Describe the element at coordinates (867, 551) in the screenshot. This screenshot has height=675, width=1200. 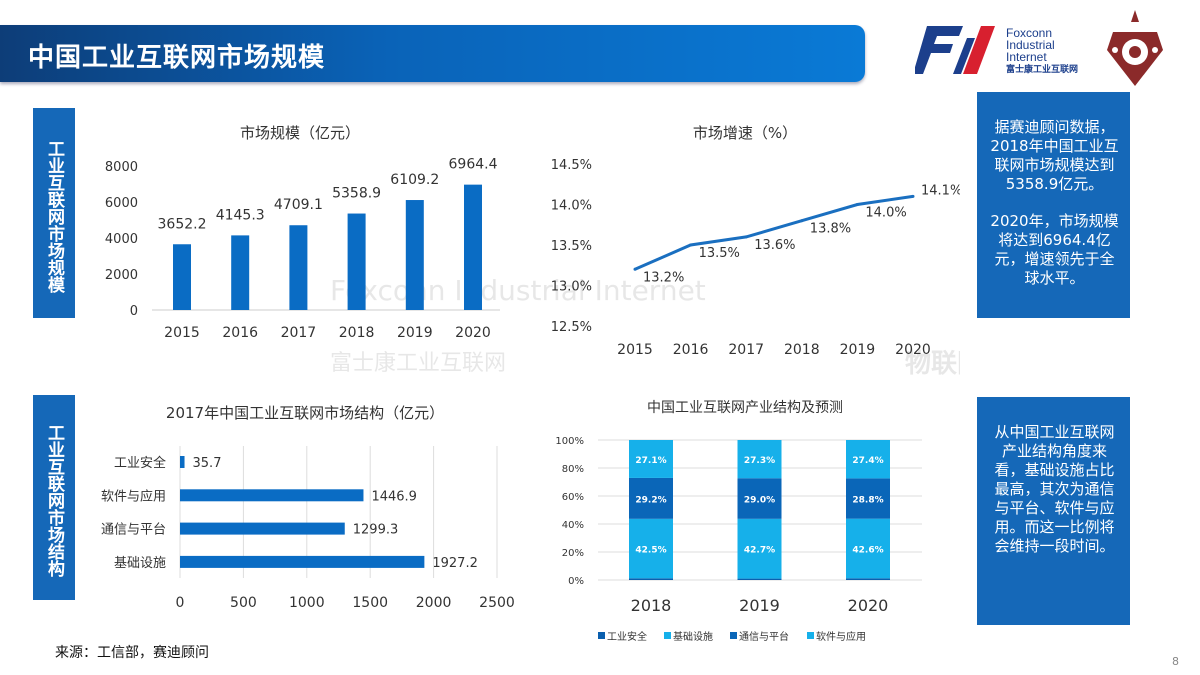
I see `data-label: 42.6%` at that location.